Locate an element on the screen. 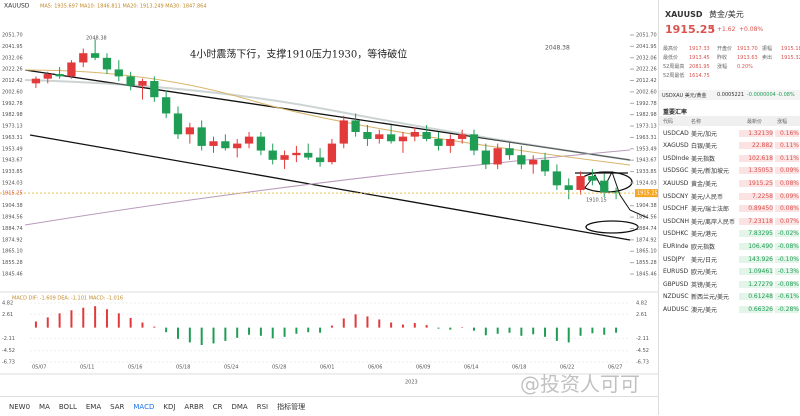  y-tick-label: 1933.85 is located at coordinates (12, 172).